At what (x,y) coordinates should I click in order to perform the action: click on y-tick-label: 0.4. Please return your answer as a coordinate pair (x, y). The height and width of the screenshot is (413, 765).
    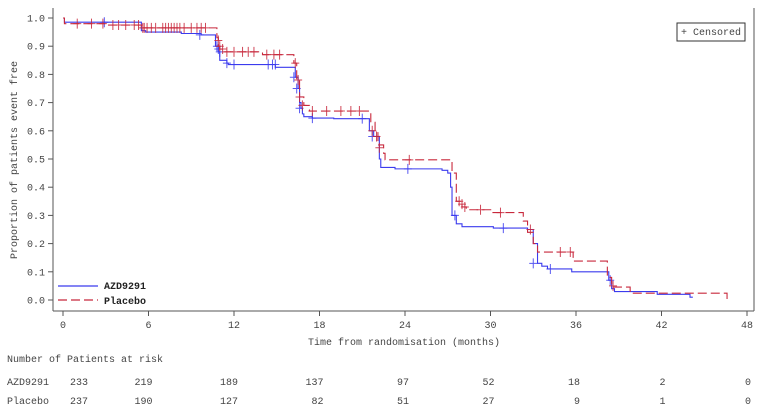
    Looking at the image, I should click on (36, 189).